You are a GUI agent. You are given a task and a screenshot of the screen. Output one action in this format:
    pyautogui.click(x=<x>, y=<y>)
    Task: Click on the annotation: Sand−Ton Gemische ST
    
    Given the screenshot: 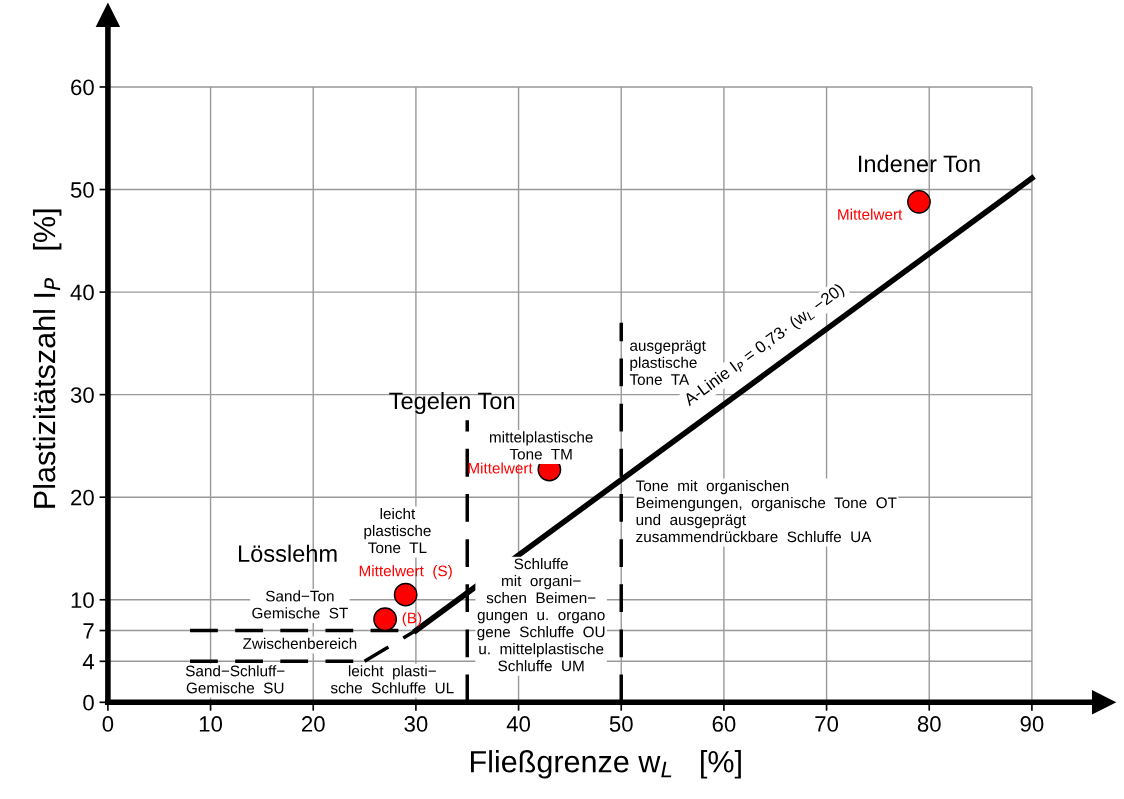 What is the action you would take?
    pyautogui.click(x=300, y=604)
    